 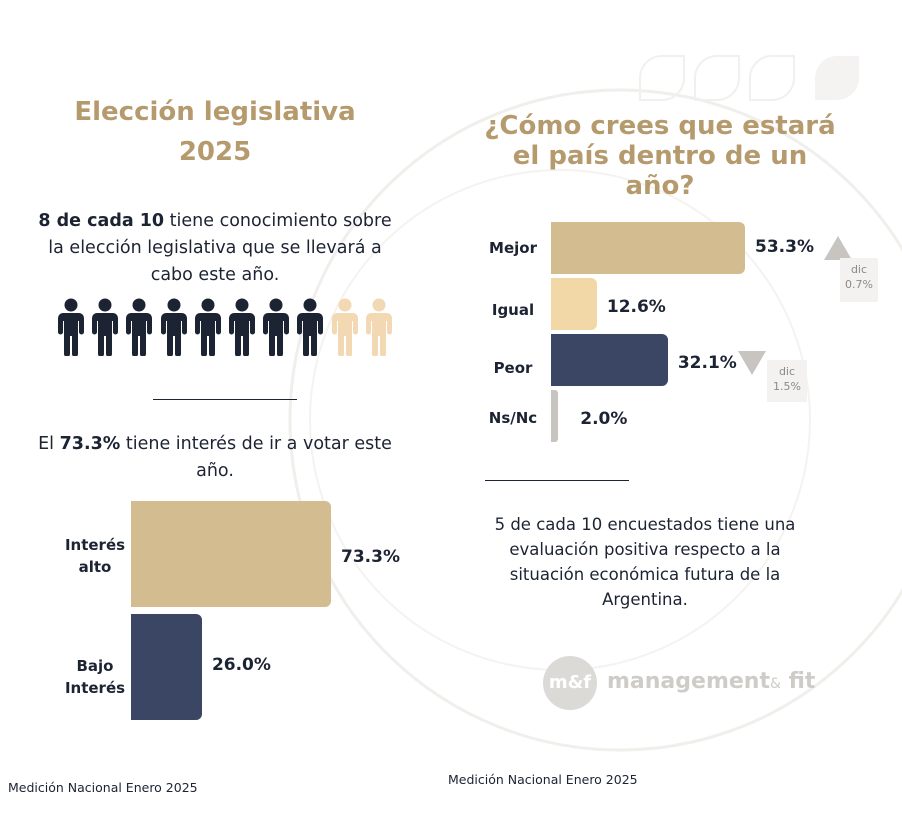 What do you see at coordinates (838, 248) in the screenshot?
I see `triangle-up-icon` at bounding box center [838, 248].